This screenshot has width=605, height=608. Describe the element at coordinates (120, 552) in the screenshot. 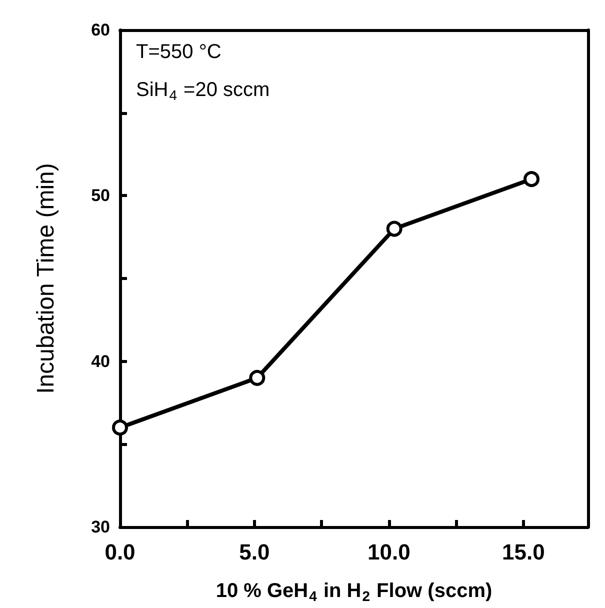

I see `x-tick-label: 0.0` at that location.